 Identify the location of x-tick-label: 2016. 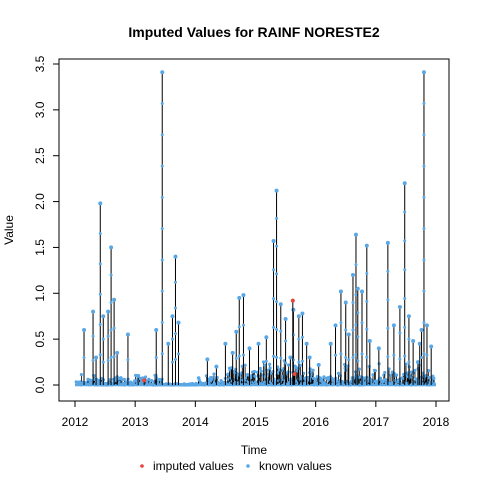
(315, 422).